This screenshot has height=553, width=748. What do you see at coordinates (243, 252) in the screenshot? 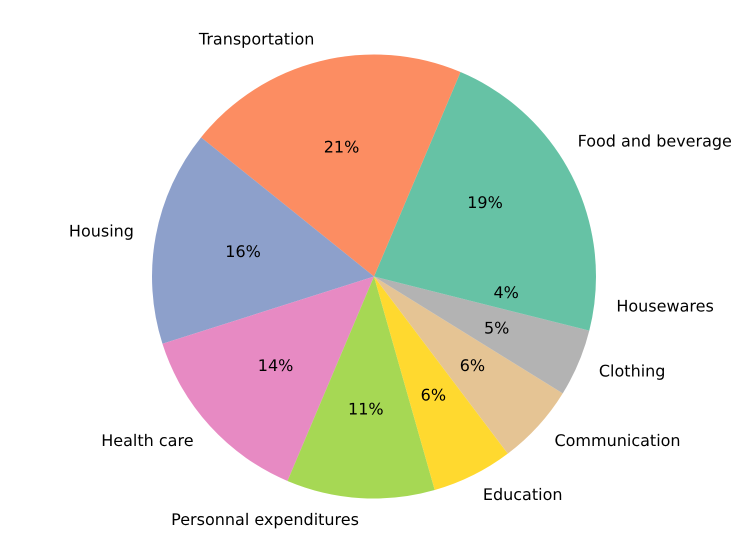
I see `data-label: 16%` at bounding box center [243, 252].